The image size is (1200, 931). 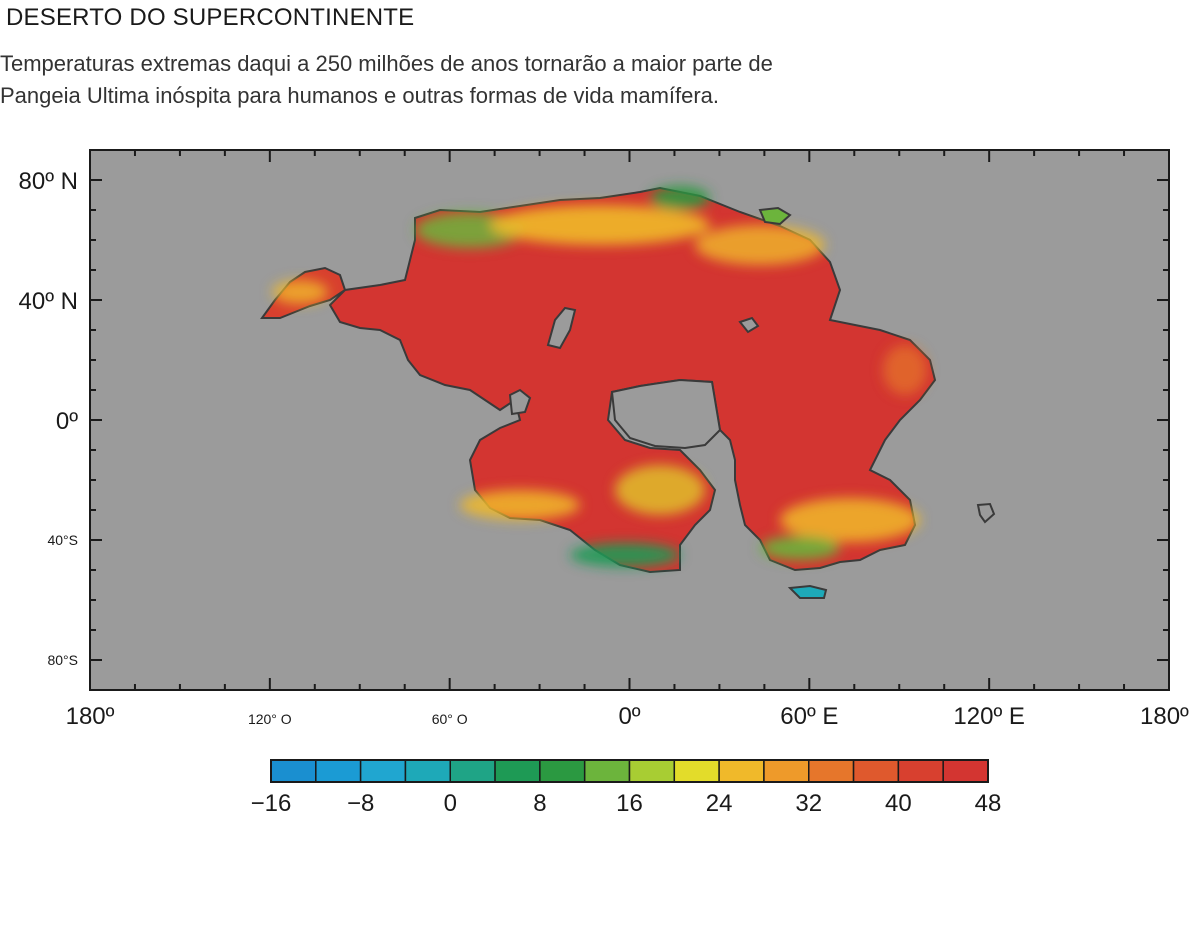 I want to click on colorbar-tick-label: −16, so click(x=271, y=803).